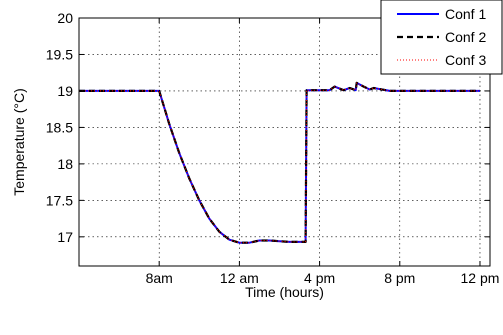 The height and width of the screenshot is (335, 503). Describe the element at coordinates (65, 237) in the screenshot. I see `y-tick-label: 17` at that location.